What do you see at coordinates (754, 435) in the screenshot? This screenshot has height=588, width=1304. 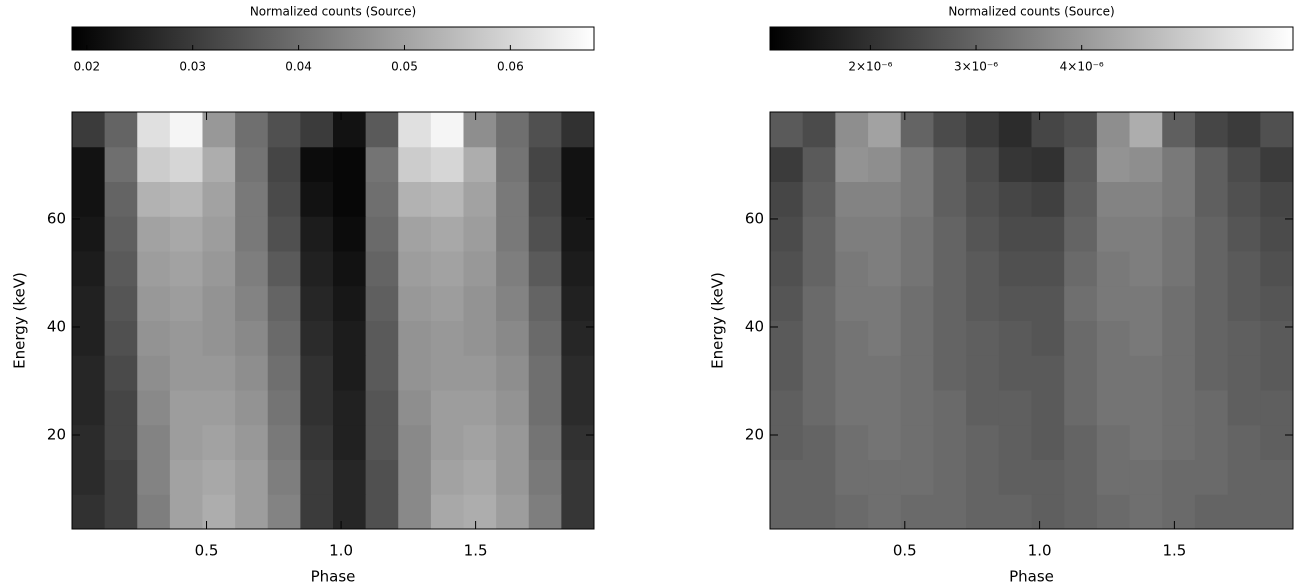 I see `y-tick-label: 20` at bounding box center [754, 435].